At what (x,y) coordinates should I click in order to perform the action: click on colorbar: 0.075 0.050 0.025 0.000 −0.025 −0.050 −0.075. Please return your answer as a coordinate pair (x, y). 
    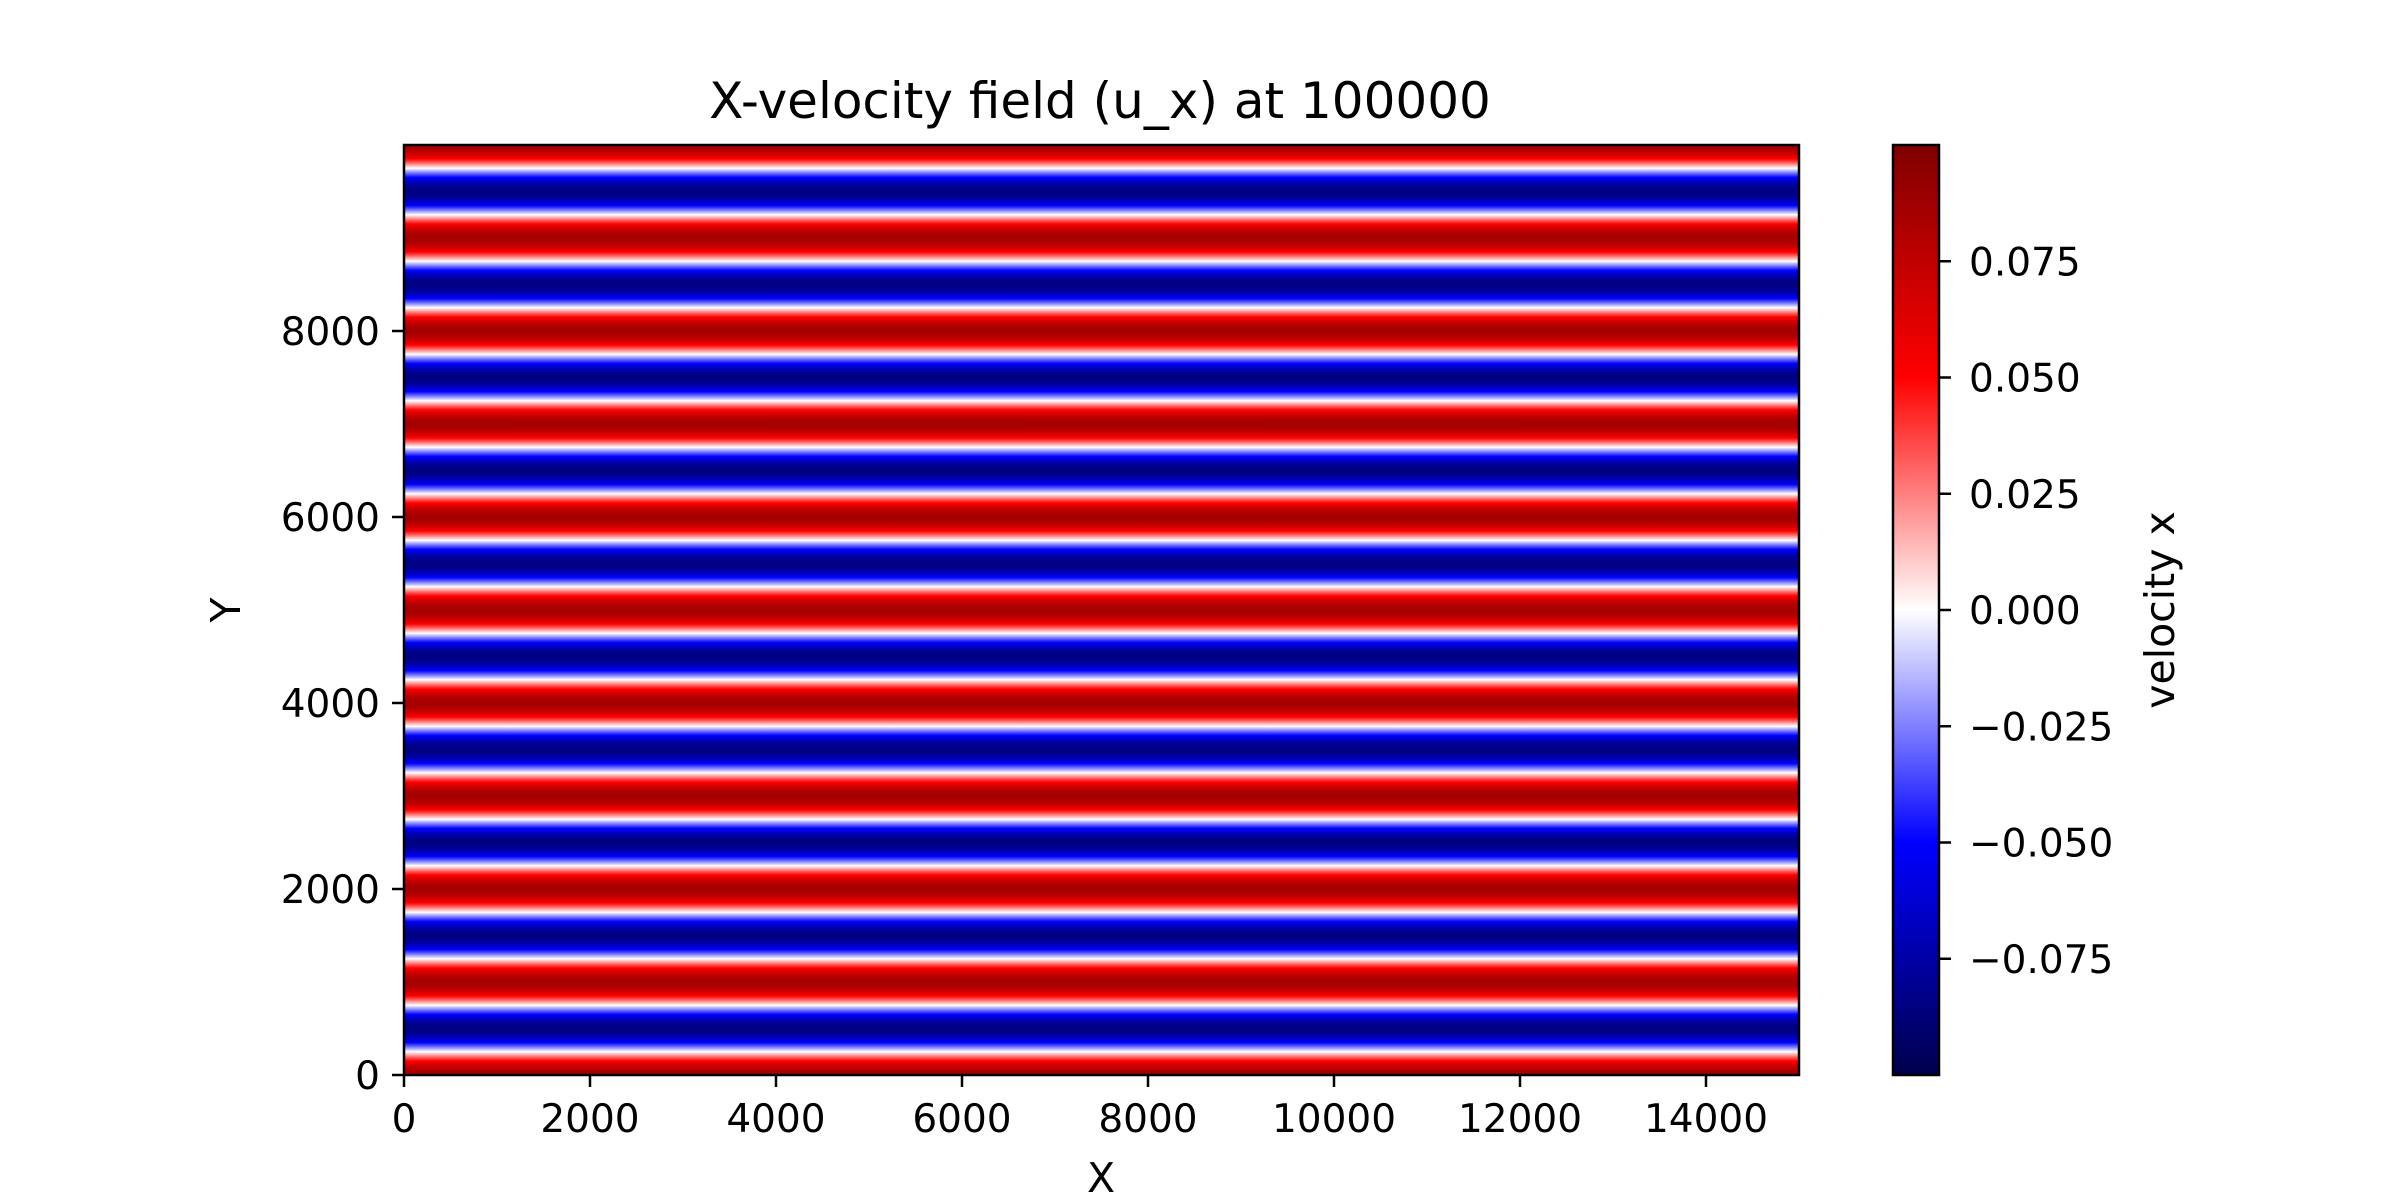
    Looking at the image, I should click on (2002, 610).